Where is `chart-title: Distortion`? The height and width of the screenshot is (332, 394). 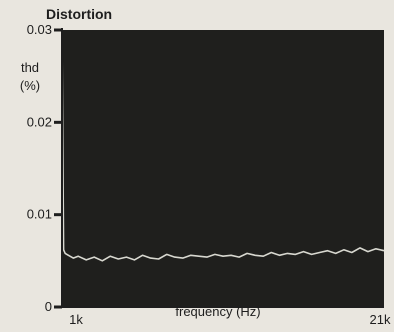 chart-title: Distortion is located at coordinates (79, 14).